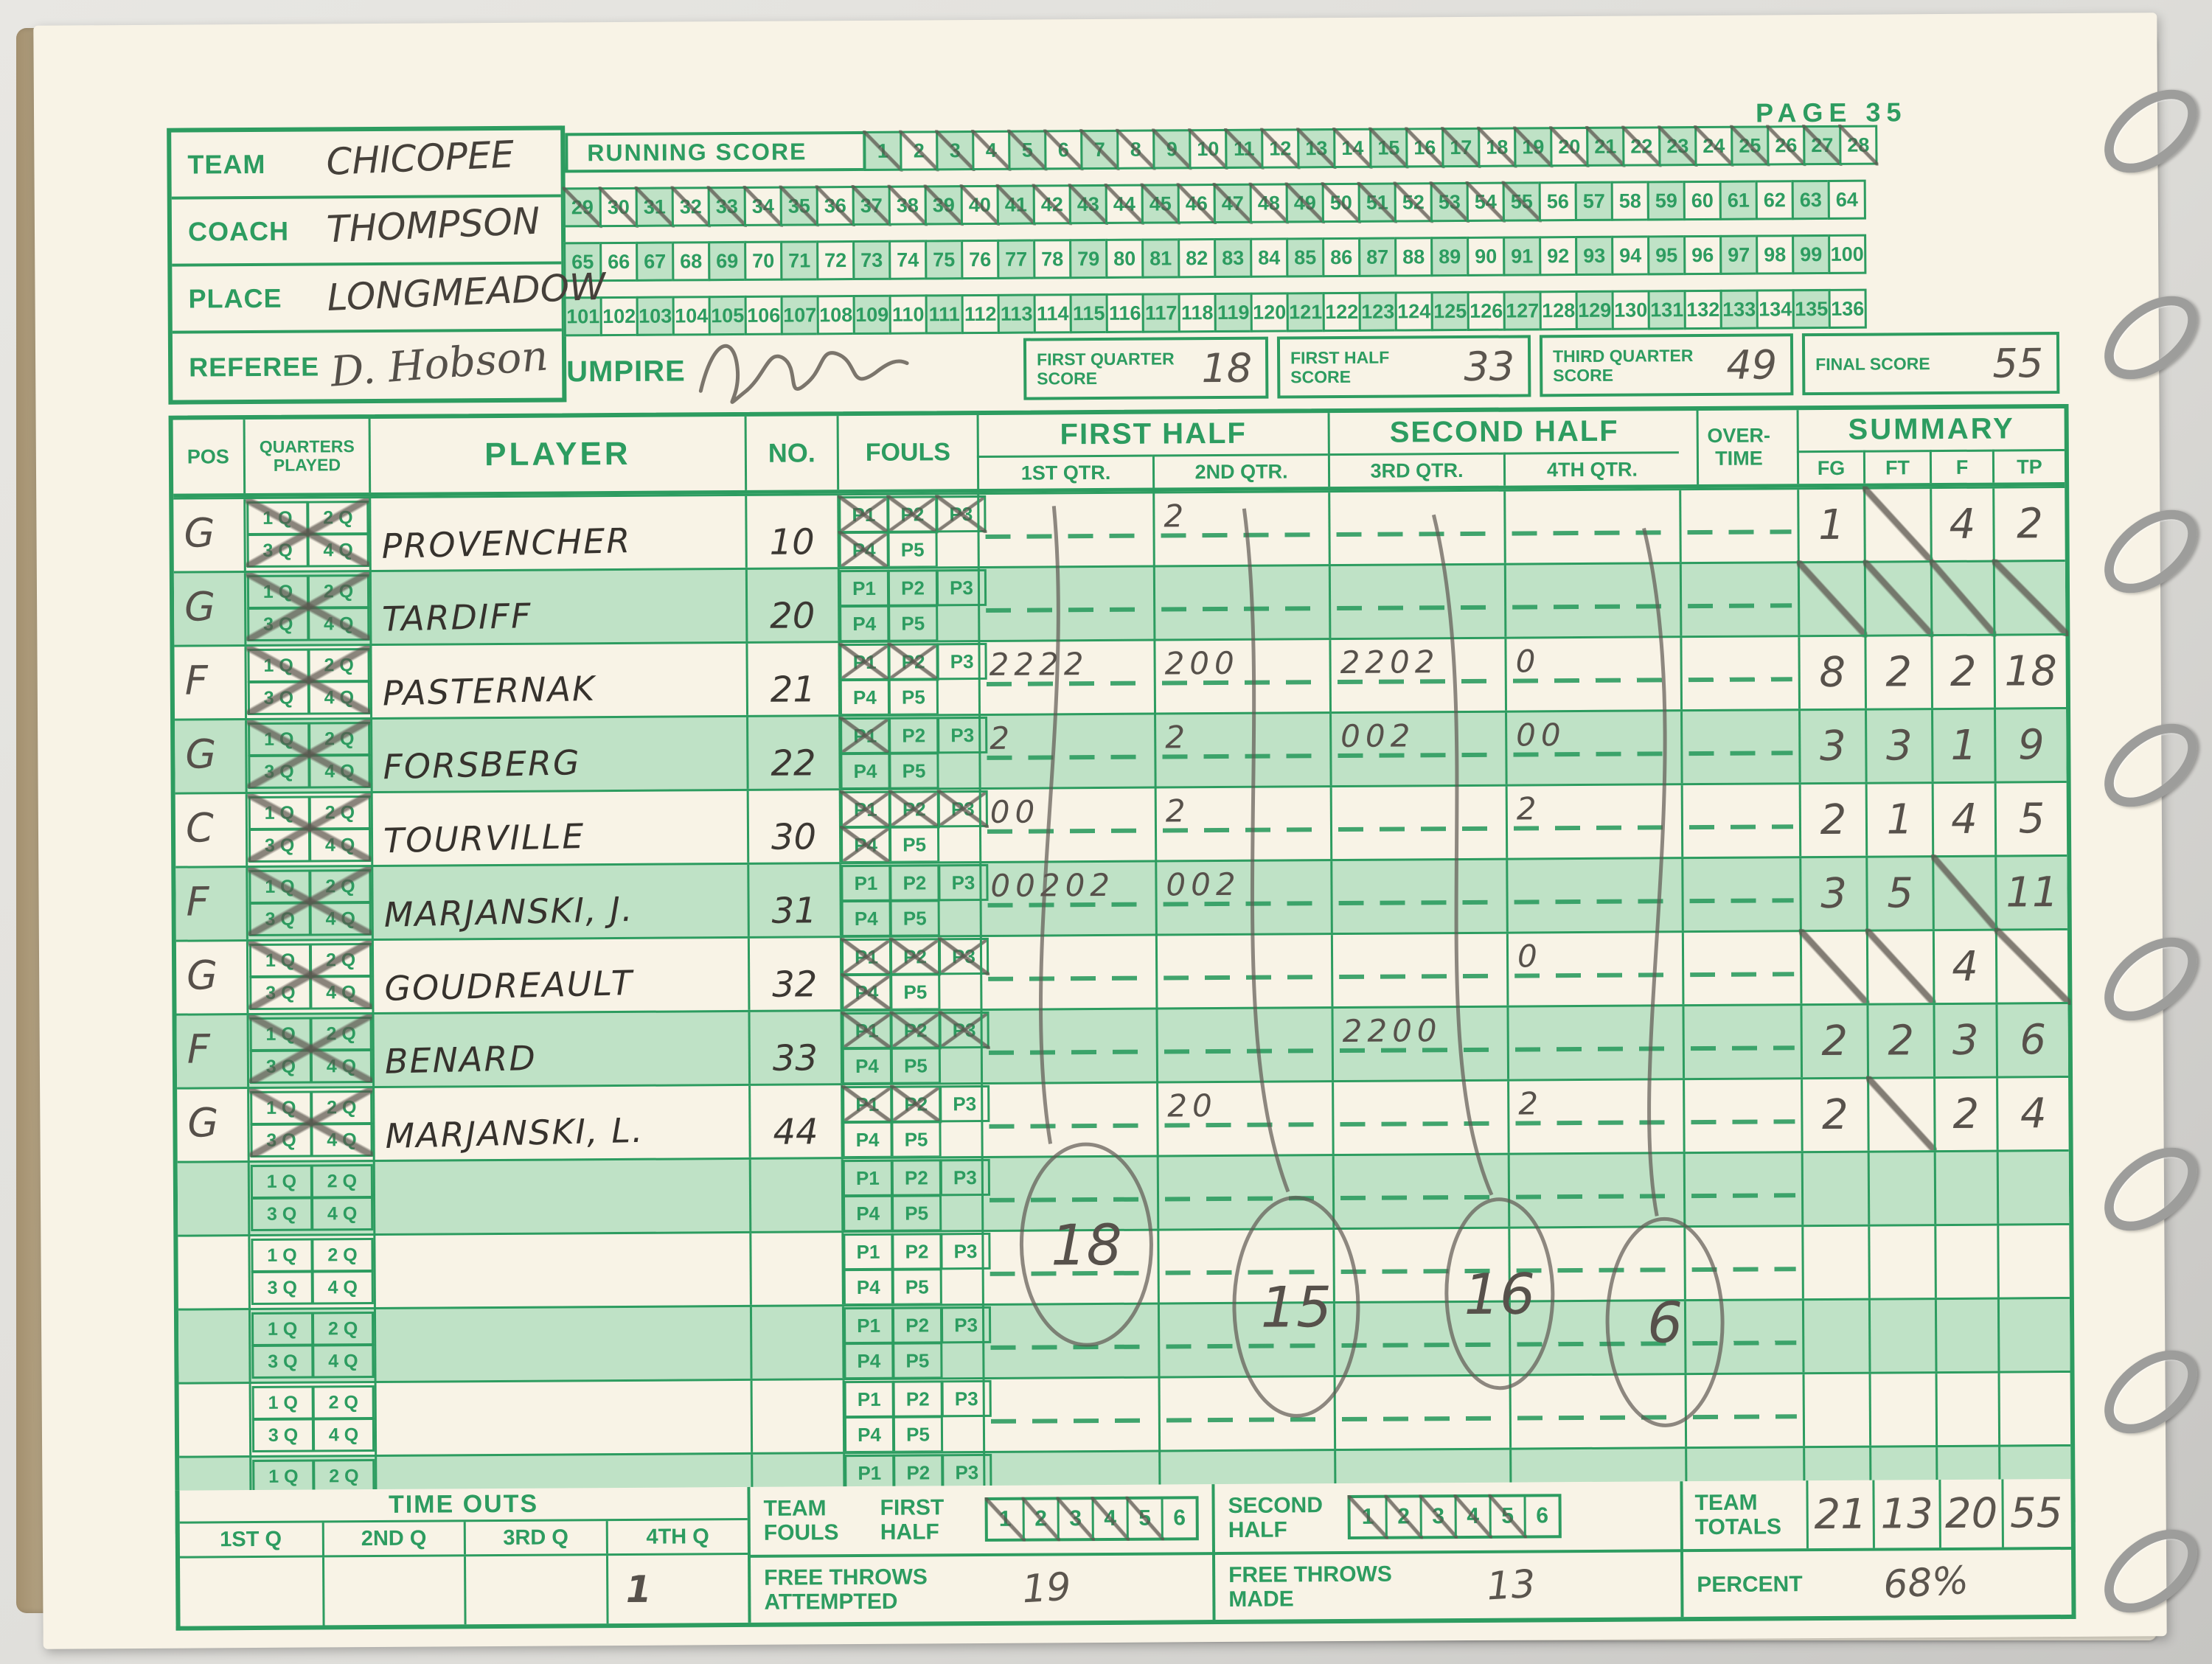 Image resolution: width=2212 pixels, height=1664 pixels. What do you see at coordinates (1016, 313) in the screenshot?
I see `running-score-number: 113` at bounding box center [1016, 313].